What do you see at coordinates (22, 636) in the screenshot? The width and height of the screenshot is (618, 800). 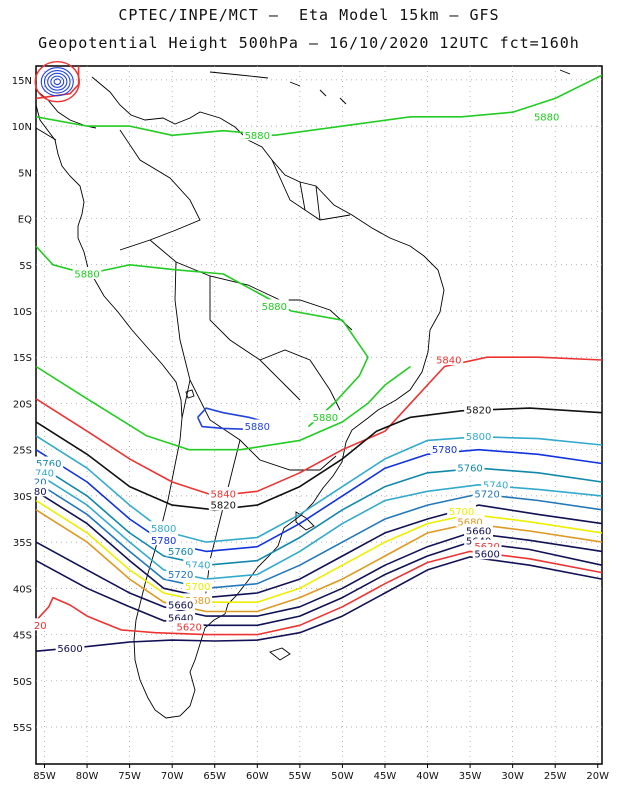 I see `lat-tick-label: 45S` at bounding box center [22, 636].